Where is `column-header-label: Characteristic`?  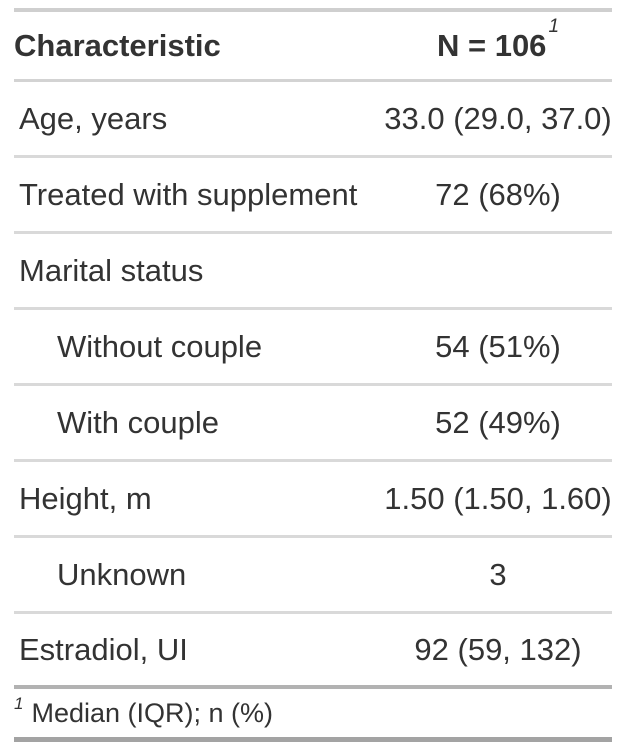 column-header-label: Characteristic is located at coordinates (117, 45).